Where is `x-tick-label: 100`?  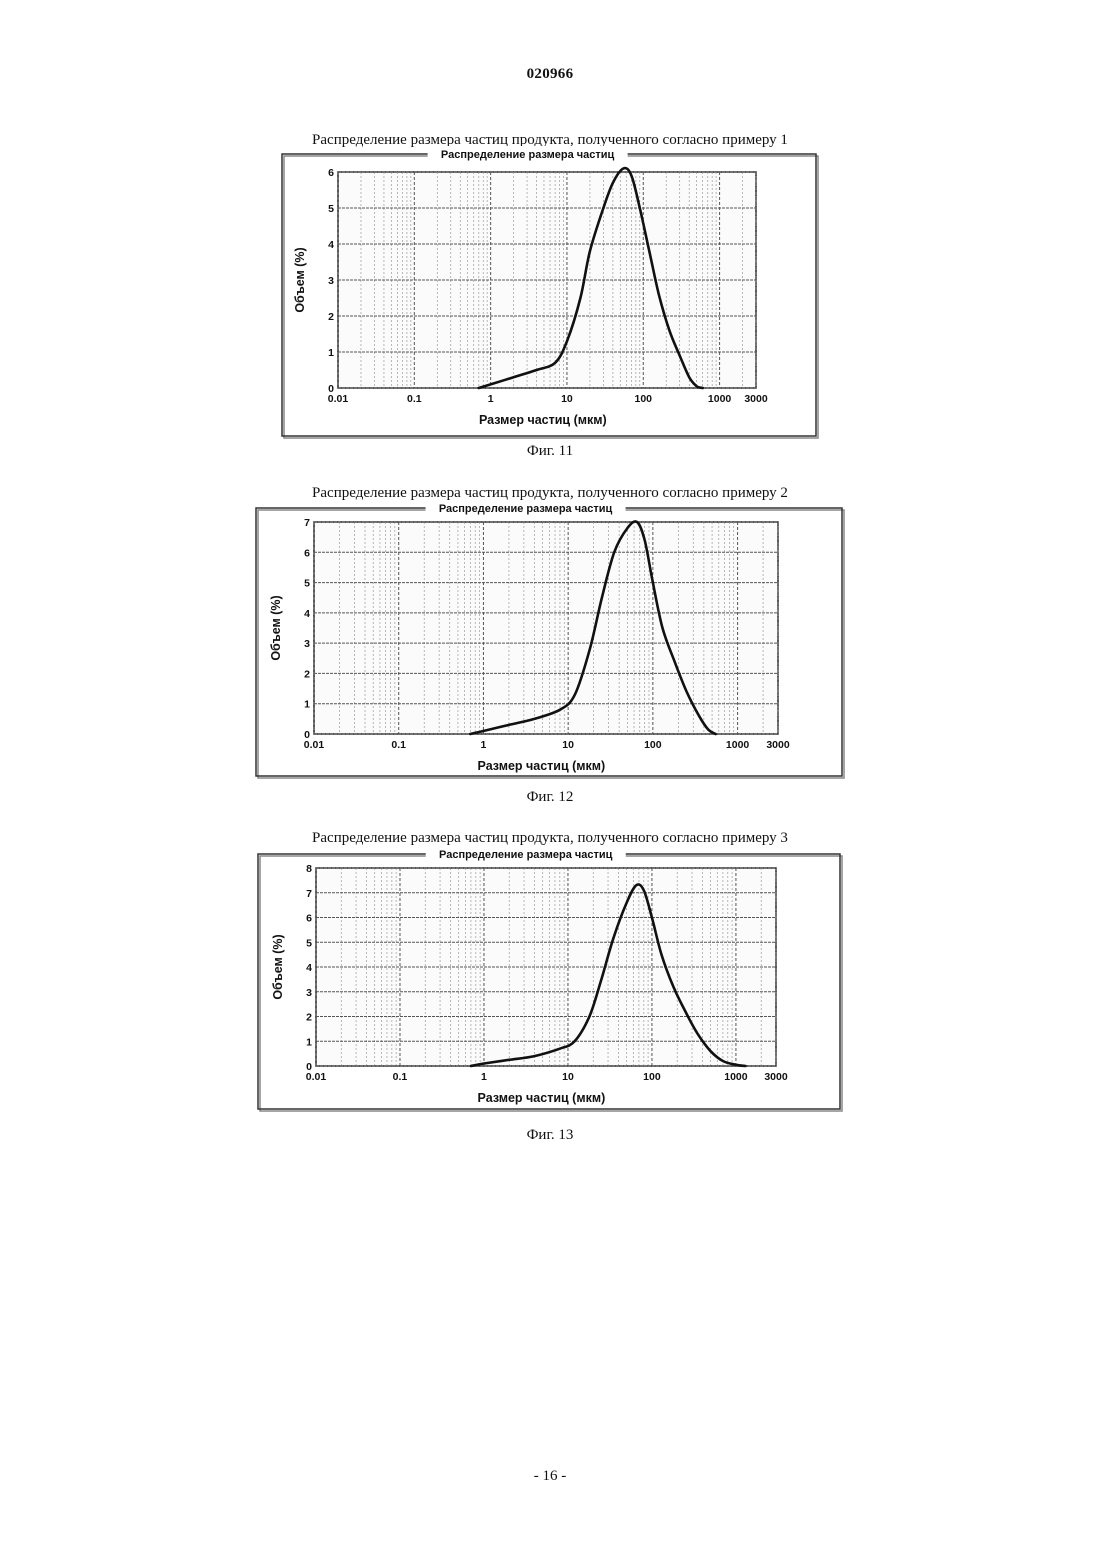 x-tick-label: 100 is located at coordinates (652, 1077).